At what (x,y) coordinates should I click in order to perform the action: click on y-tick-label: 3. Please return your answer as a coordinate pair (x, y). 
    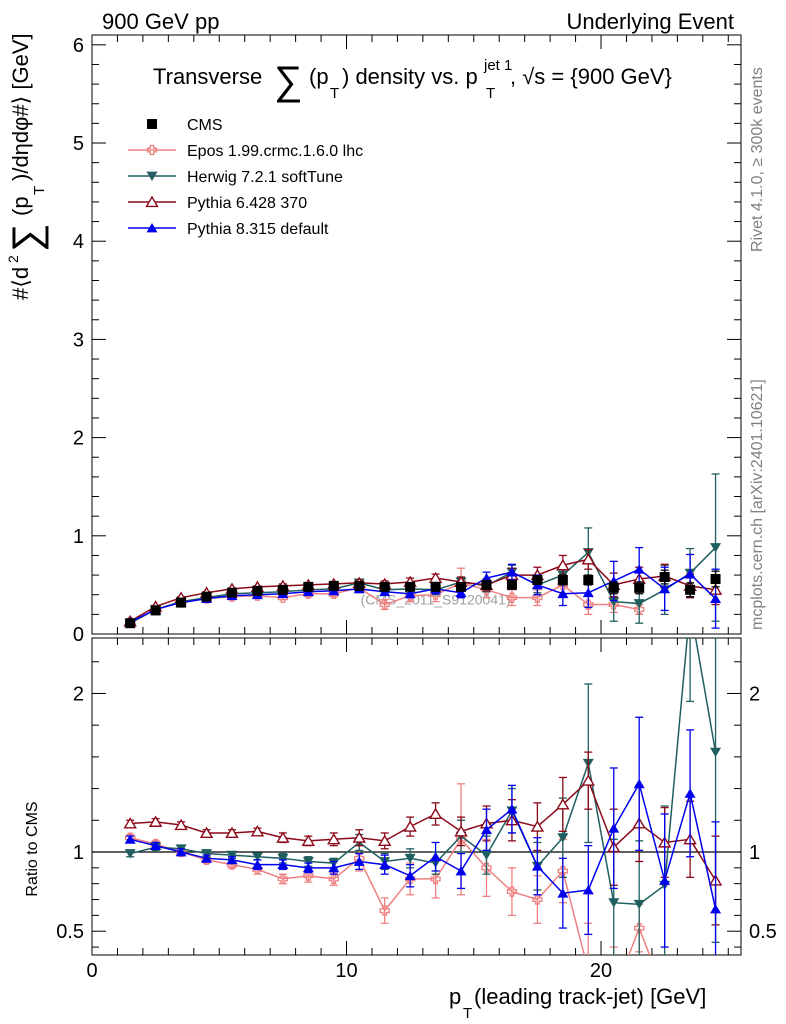
    Looking at the image, I should click on (78, 340).